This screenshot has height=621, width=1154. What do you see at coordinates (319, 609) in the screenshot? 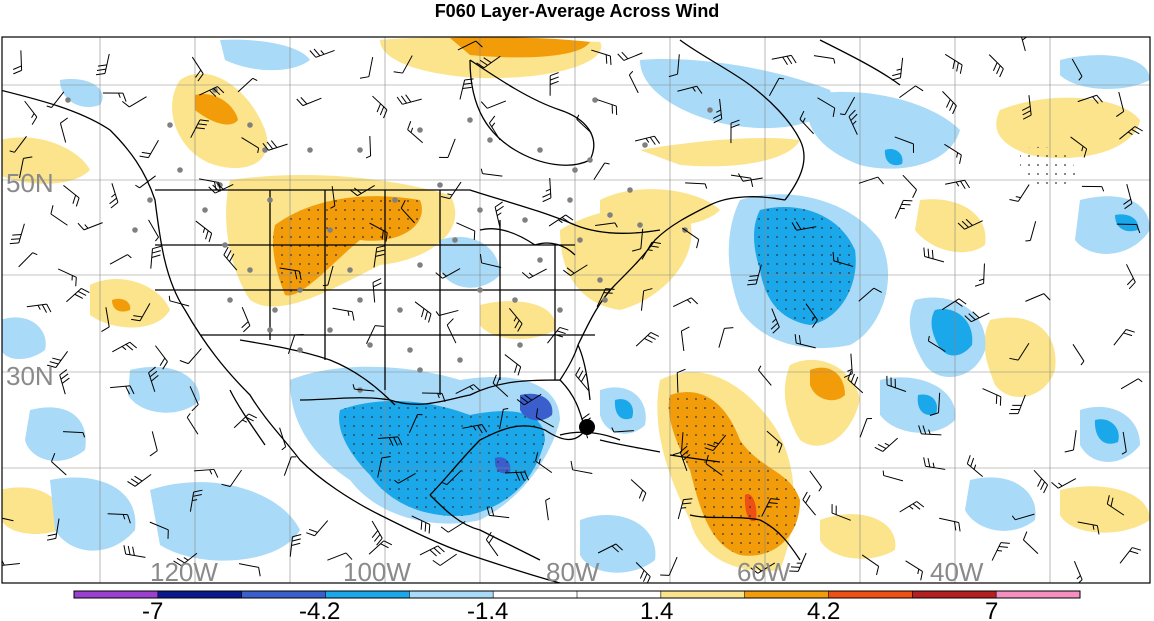
I see `colorbar-label-neg4-2: -4.2` at bounding box center [319, 609].